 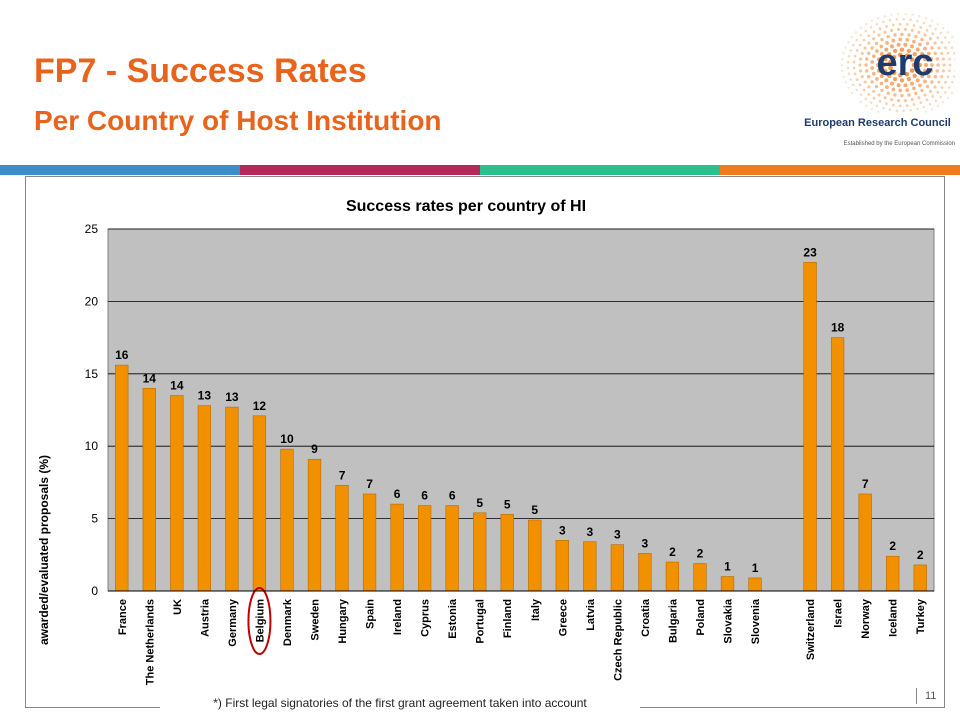 What do you see at coordinates (316, 620) in the screenshot?
I see `x-tick-label: Sweden` at bounding box center [316, 620].